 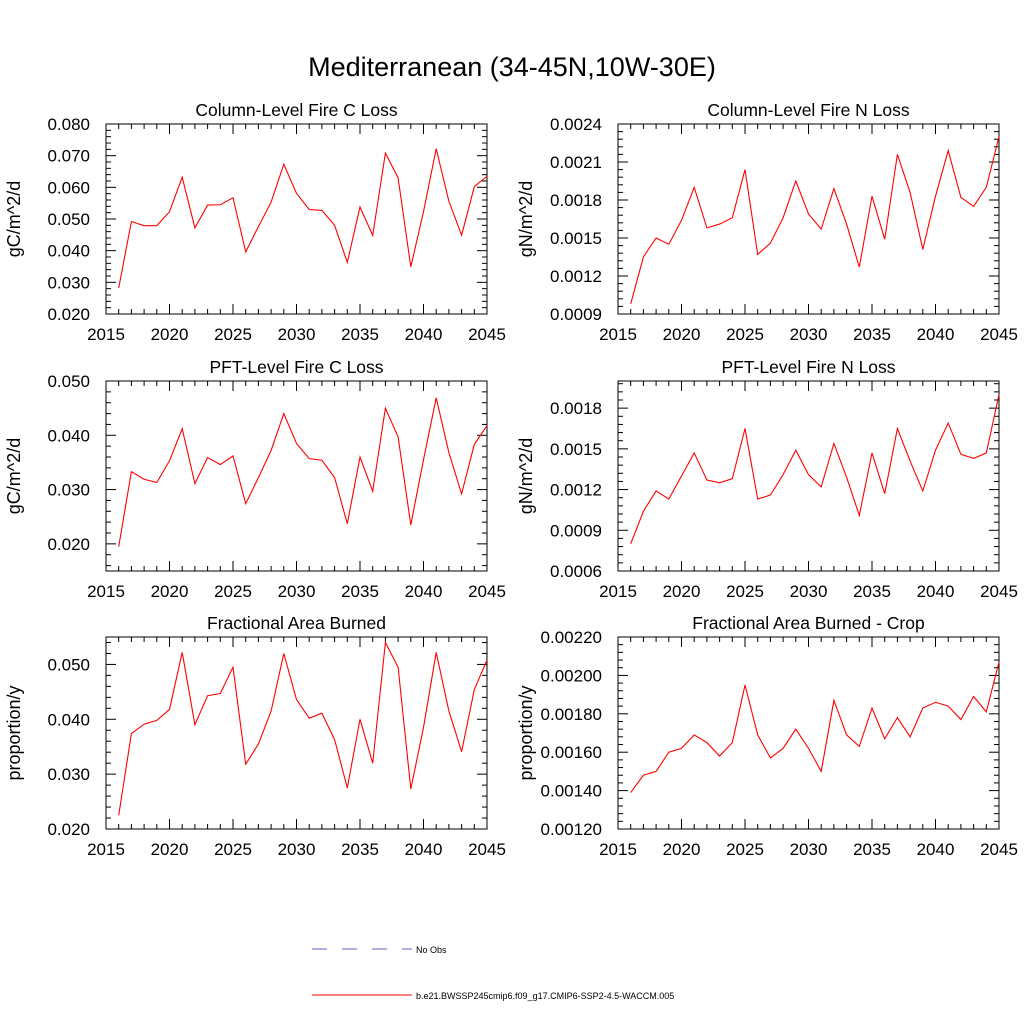 I want to click on chart-title: Fractional Area Burned, so click(x=296, y=623).